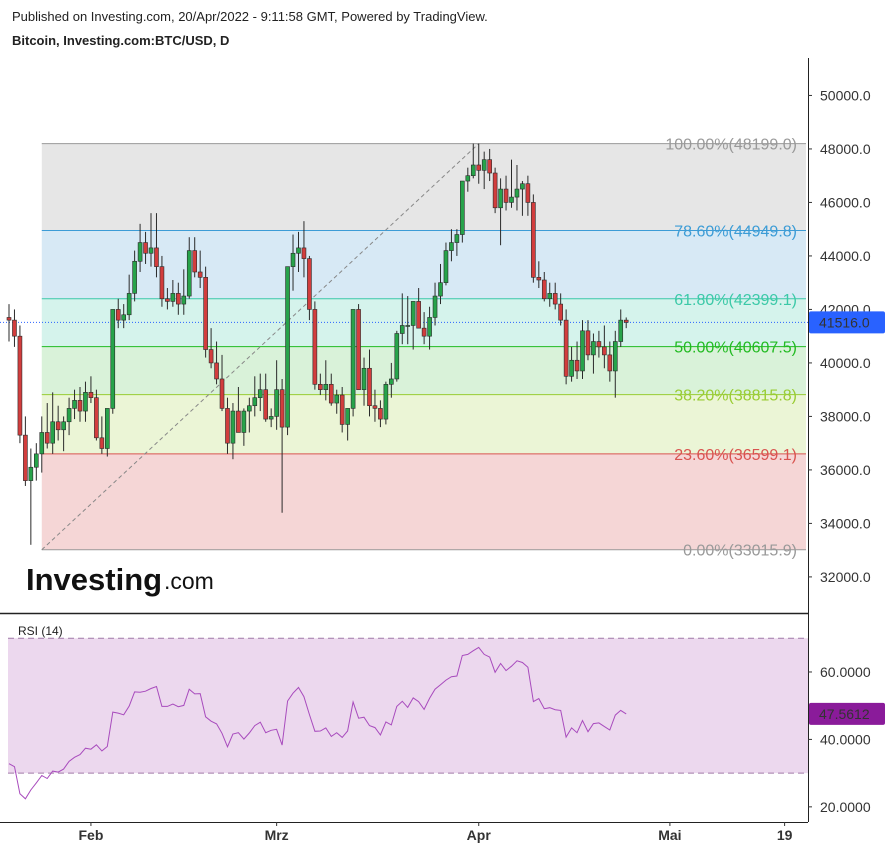 The height and width of the screenshot is (852, 893). What do you see at coordinates (844, 714) in the screenshot?
I see `rsi-last-value: 47.5612` at bounding box center [844, 714].